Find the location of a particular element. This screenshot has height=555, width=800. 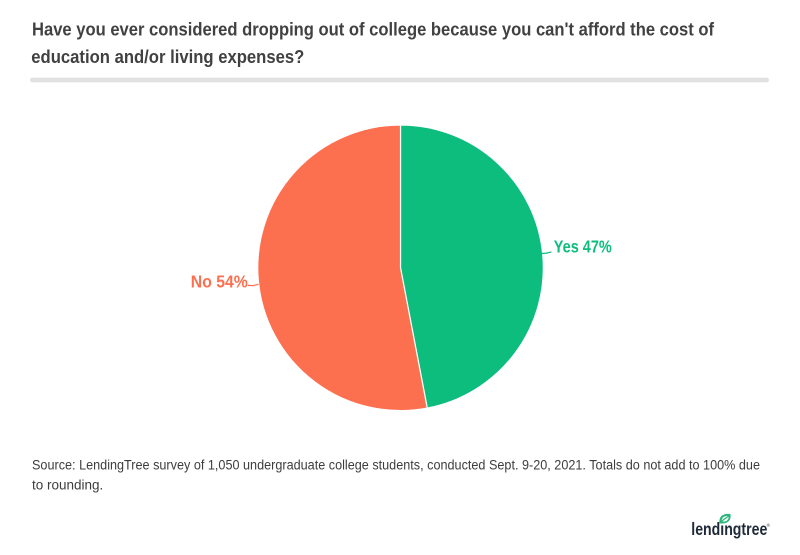

svg-text: No 54% is located at coordinates (219, 282).